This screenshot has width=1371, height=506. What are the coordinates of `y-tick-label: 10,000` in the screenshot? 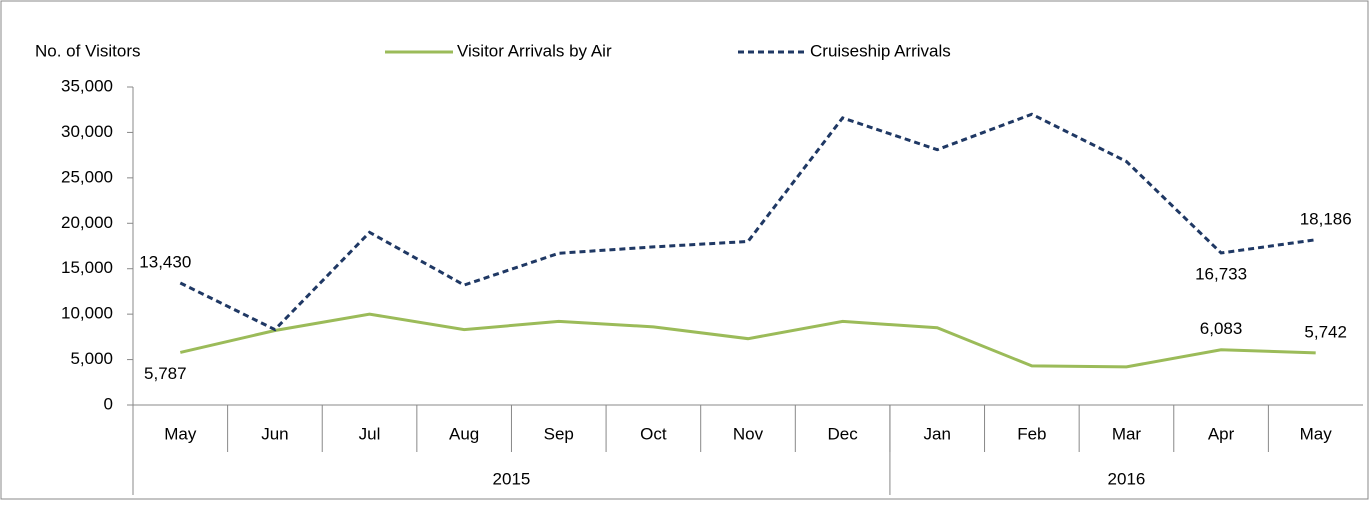 It's located at (87, 313).